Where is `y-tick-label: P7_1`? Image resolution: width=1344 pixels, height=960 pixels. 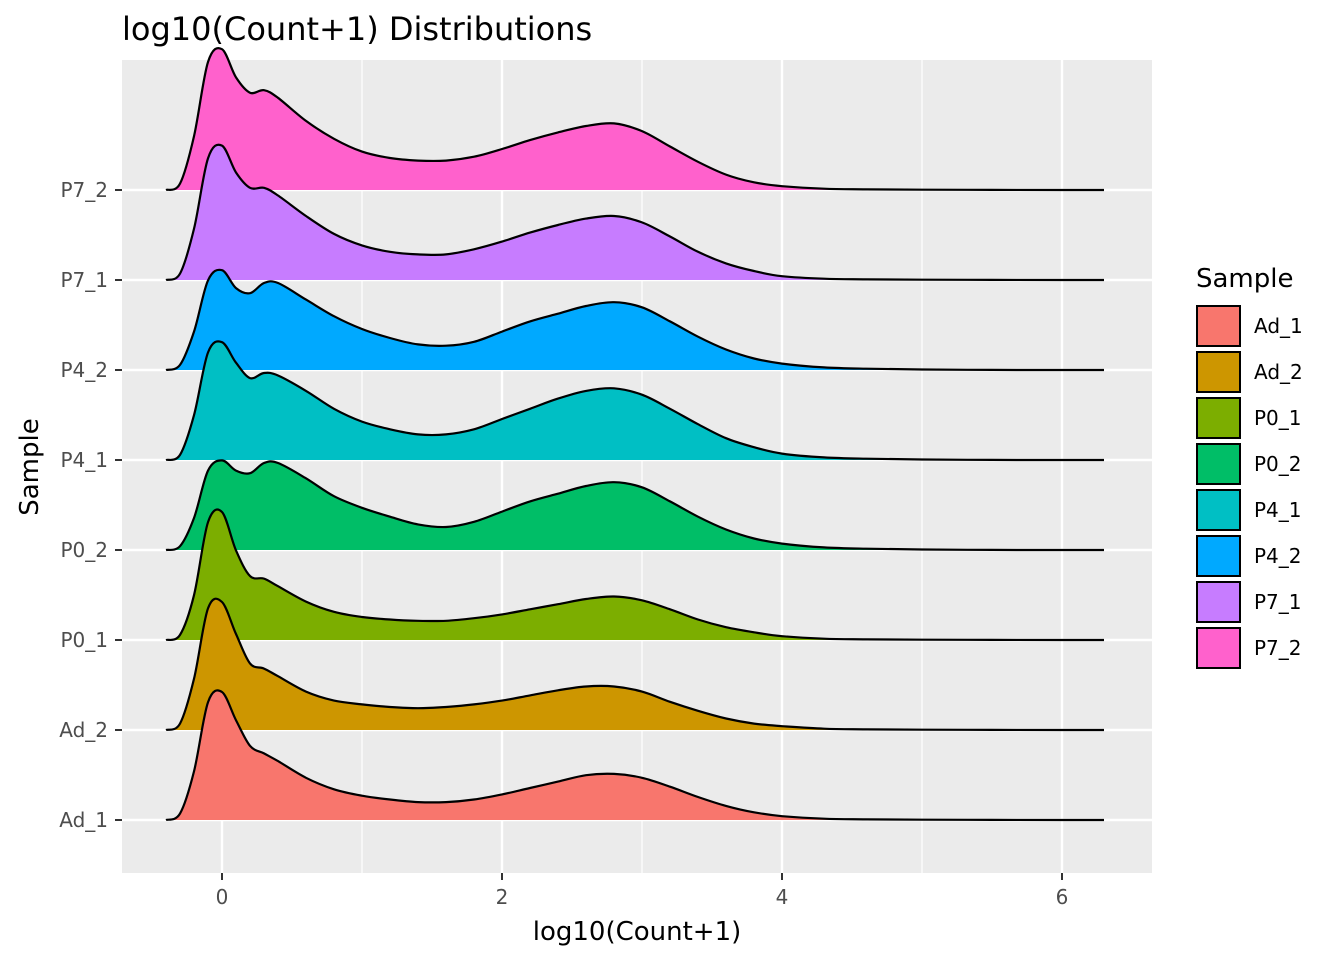
y-tick-label: P7_1 is located at coordinates (84, 280).